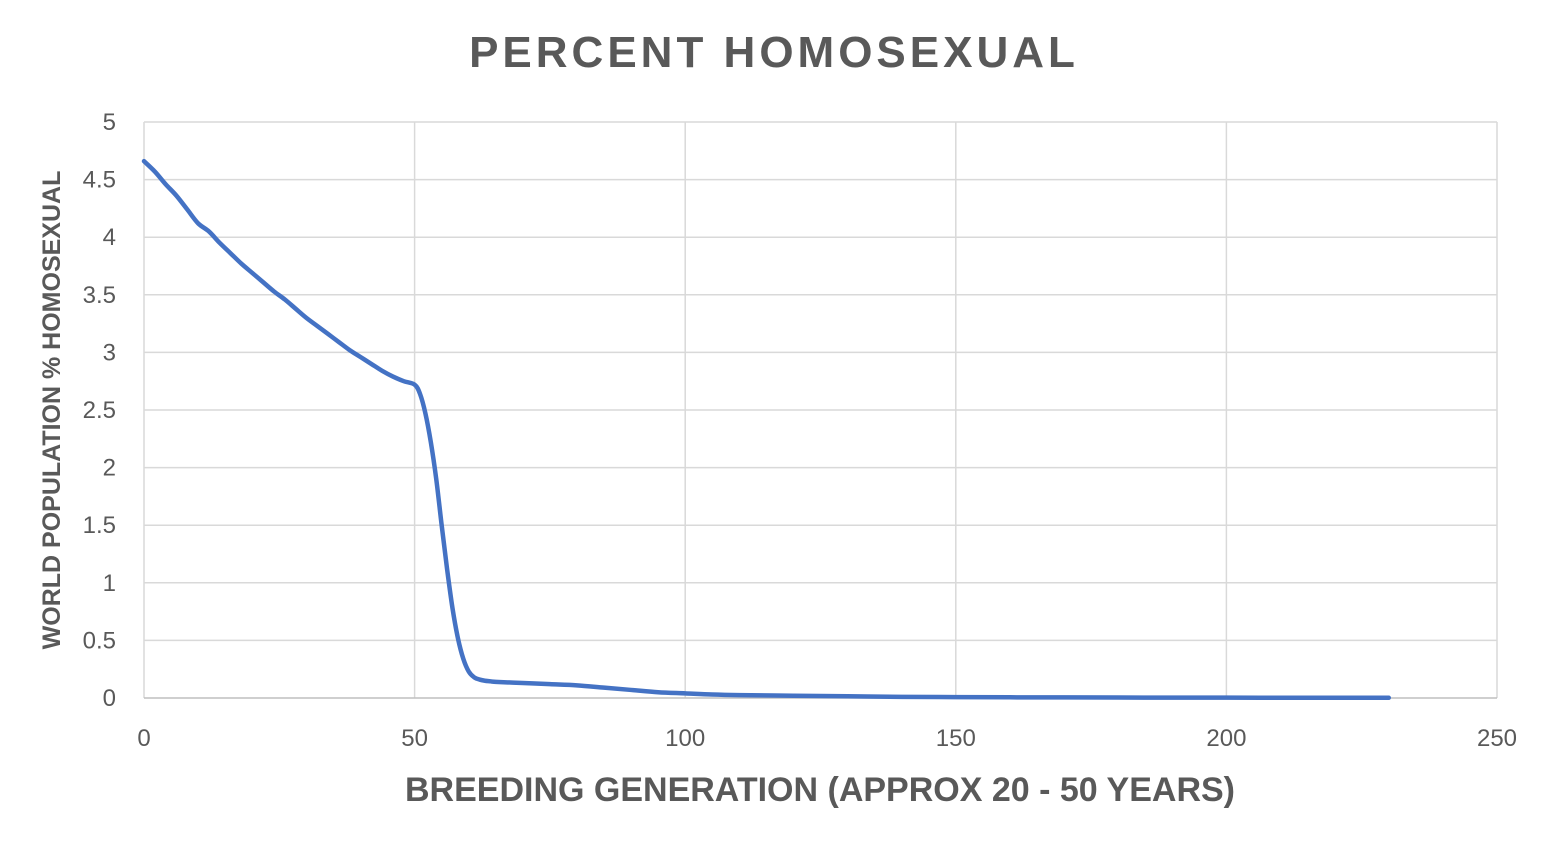 The width and height of the screenshot is (1548, 842). Describe the element at coordinates (143, 738) in the screenshot. I see `x-tick-label: 0` at that location.